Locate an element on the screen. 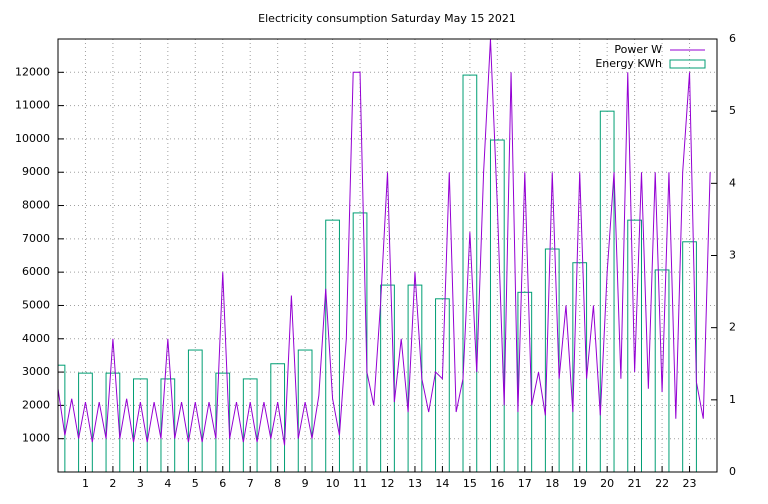 The height and width of the screenshot is (504, 768). x-tick-label: 1 is located at coordinates (85, 483).